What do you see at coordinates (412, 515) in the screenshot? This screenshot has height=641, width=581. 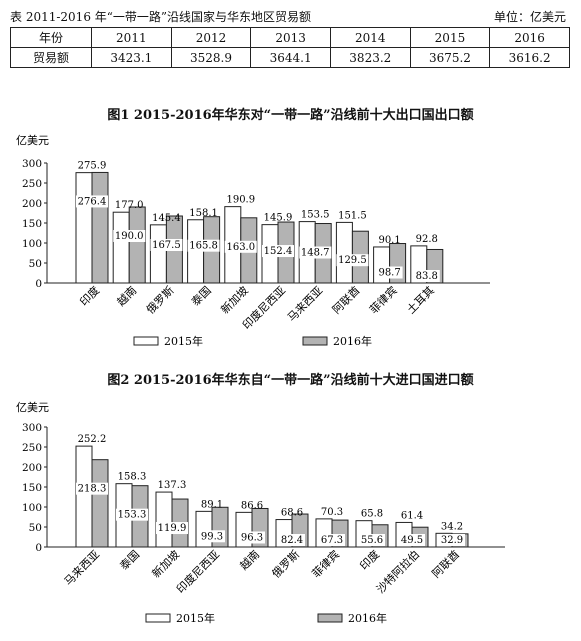 I see `value-label-2015: 61.4` at bounding box center [412, 515].